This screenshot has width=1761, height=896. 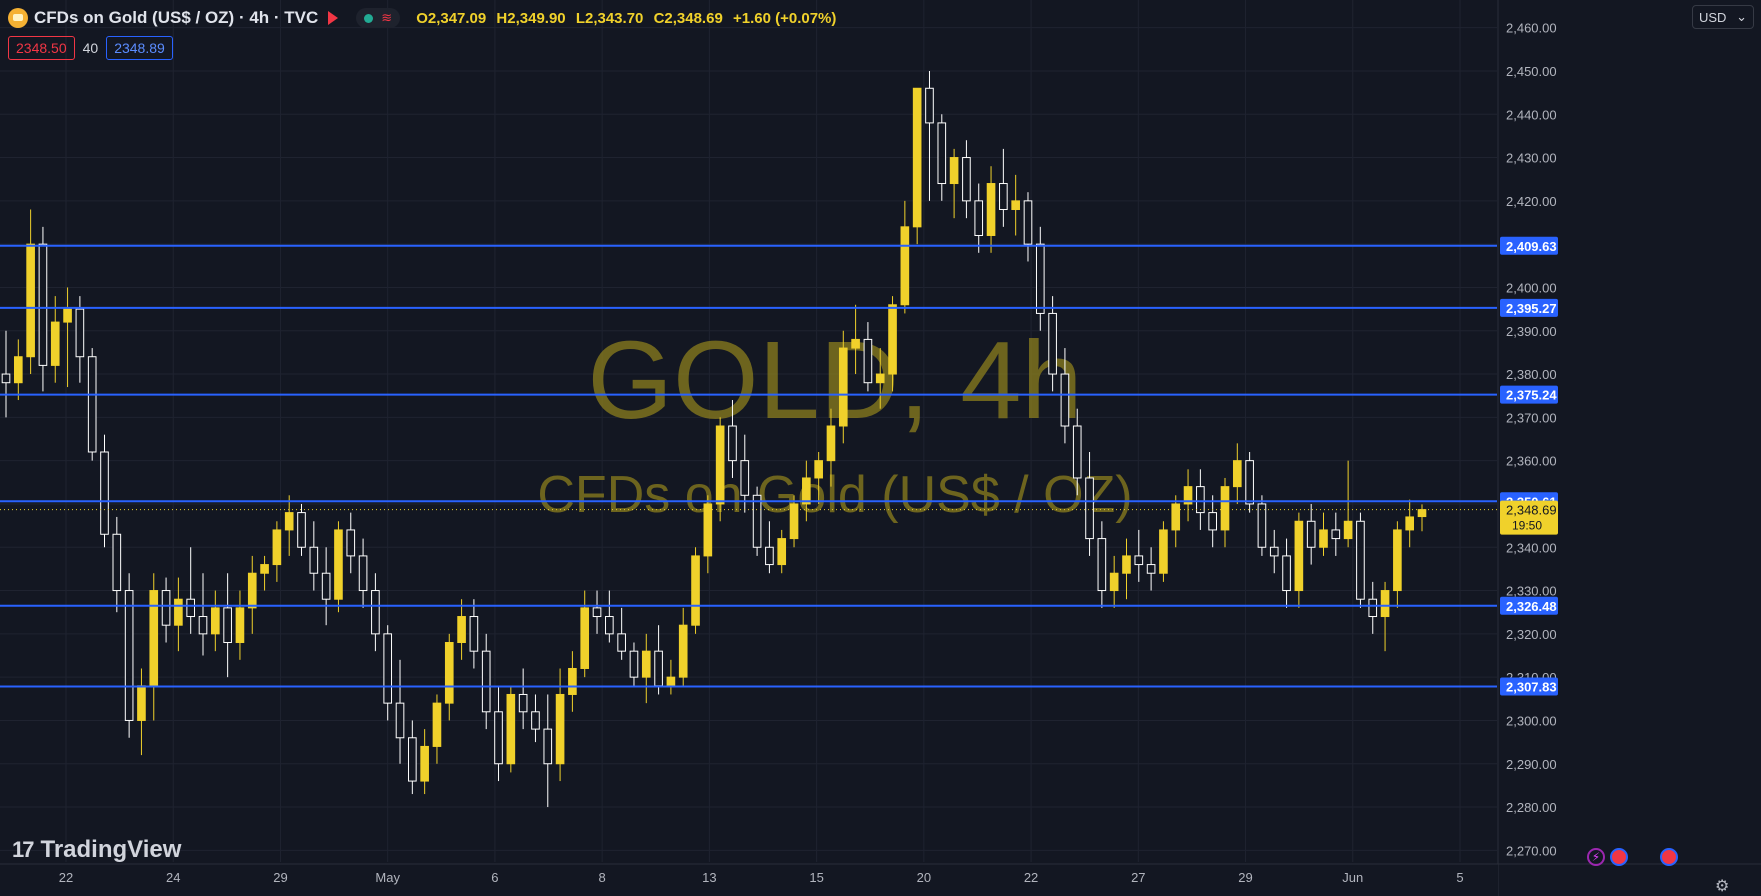 What do you see at coordinates (494, 877) in the screenshot?
I see `time-tick-label: 6` at bounding box center [494, 877].